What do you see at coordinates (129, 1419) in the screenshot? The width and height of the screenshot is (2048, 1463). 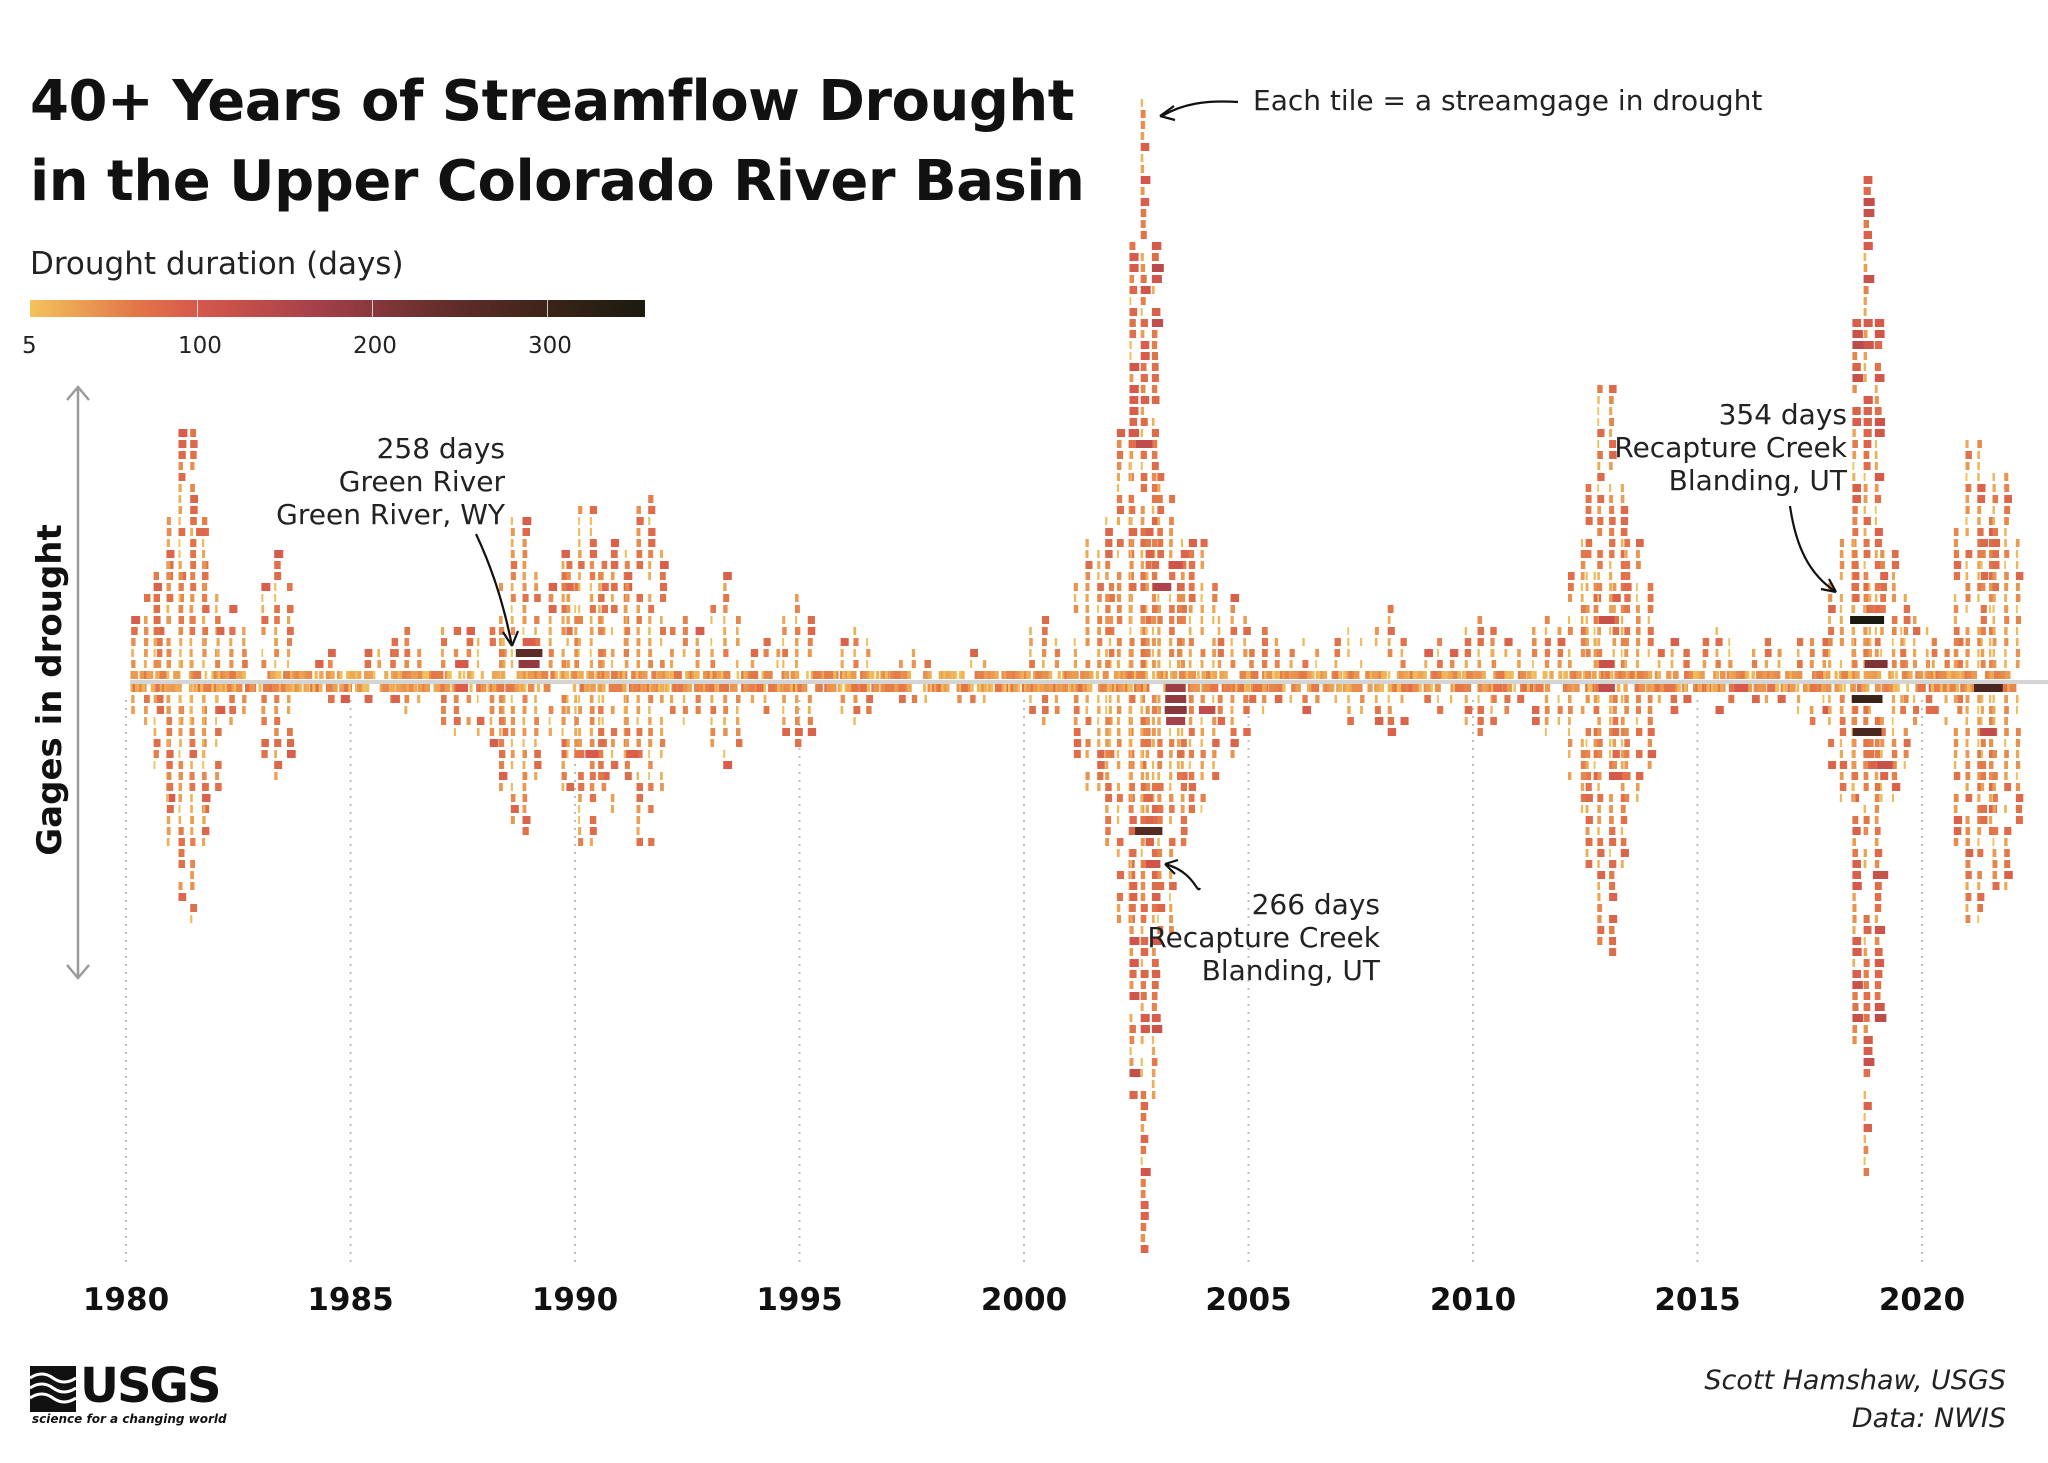 I see `usgs-logo-tagline: science for a changing world` at bounding box center [129, 1419].